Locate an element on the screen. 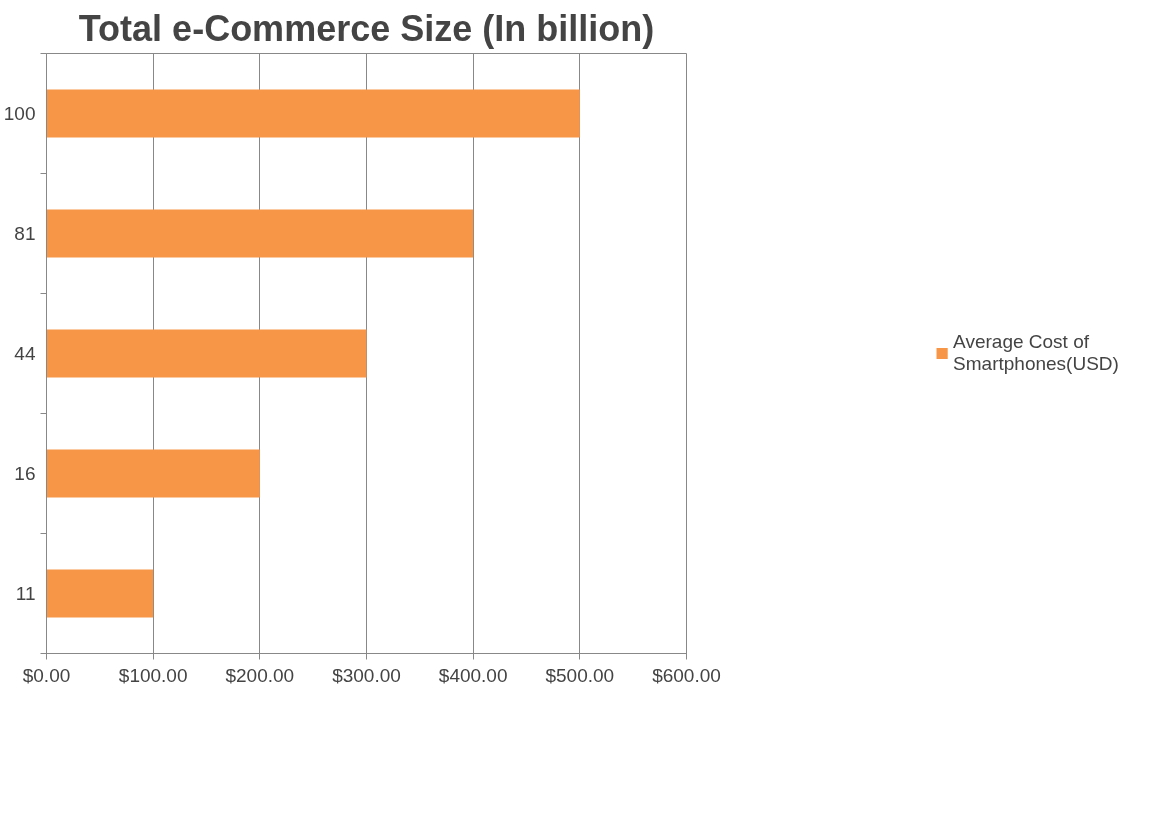 This screenshot has width=1166, height=832. x-tick-label: $200.00 is located at coordinates (260, 675).